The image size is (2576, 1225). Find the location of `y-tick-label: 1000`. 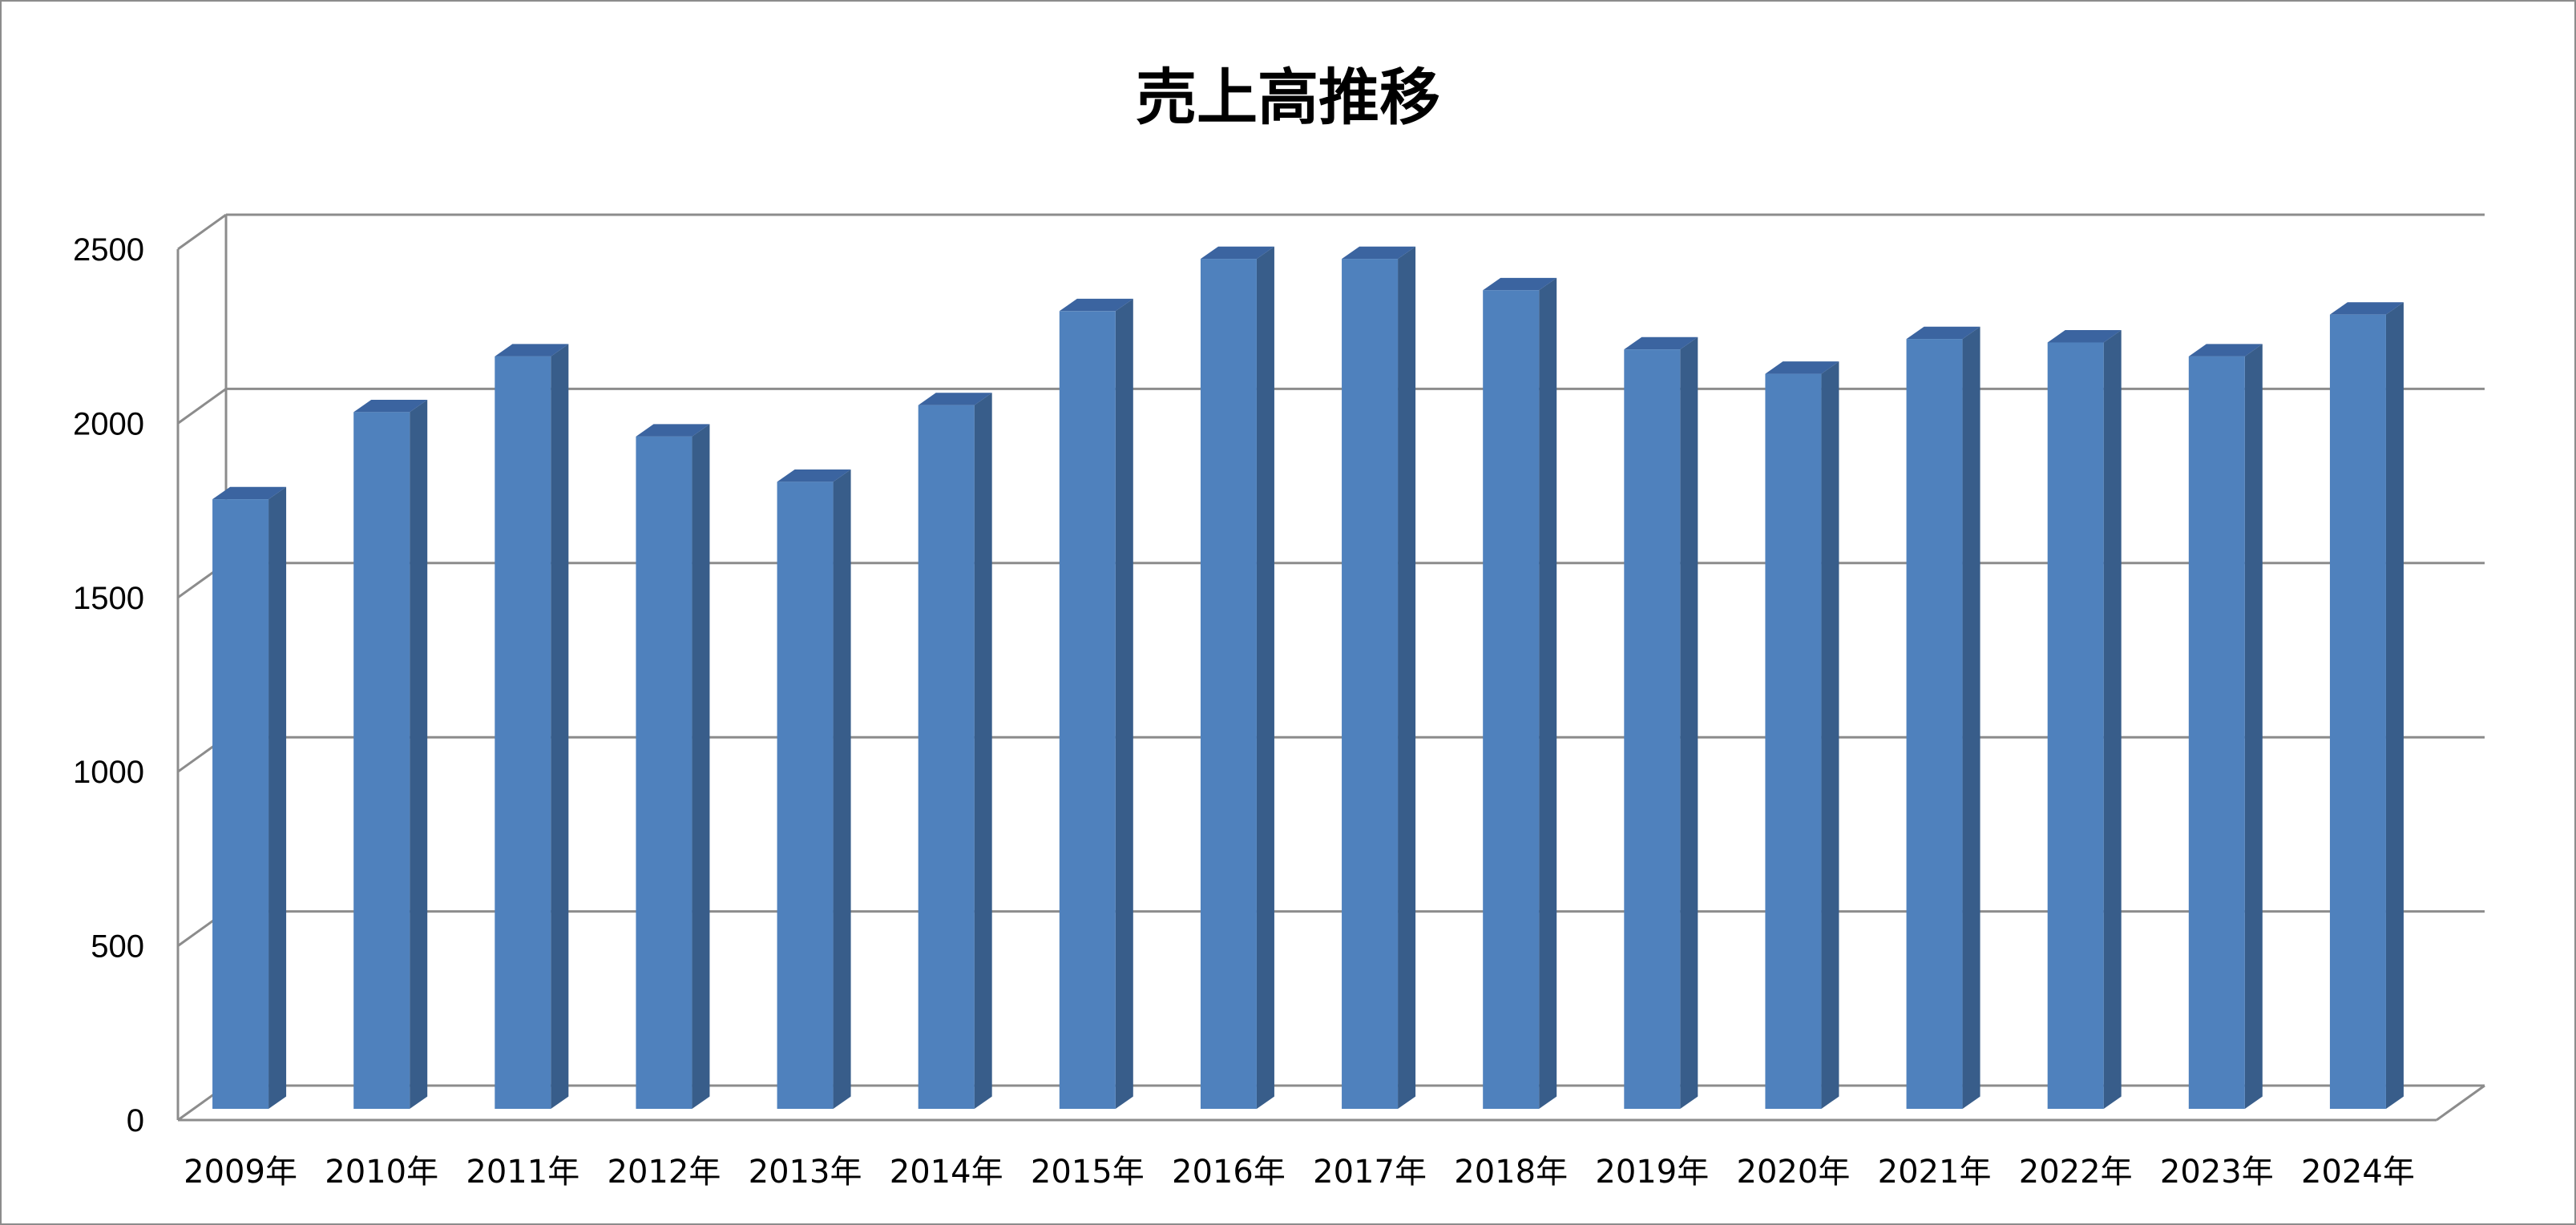

y-tick-label: 1000 is located at coordinates (109, 772).